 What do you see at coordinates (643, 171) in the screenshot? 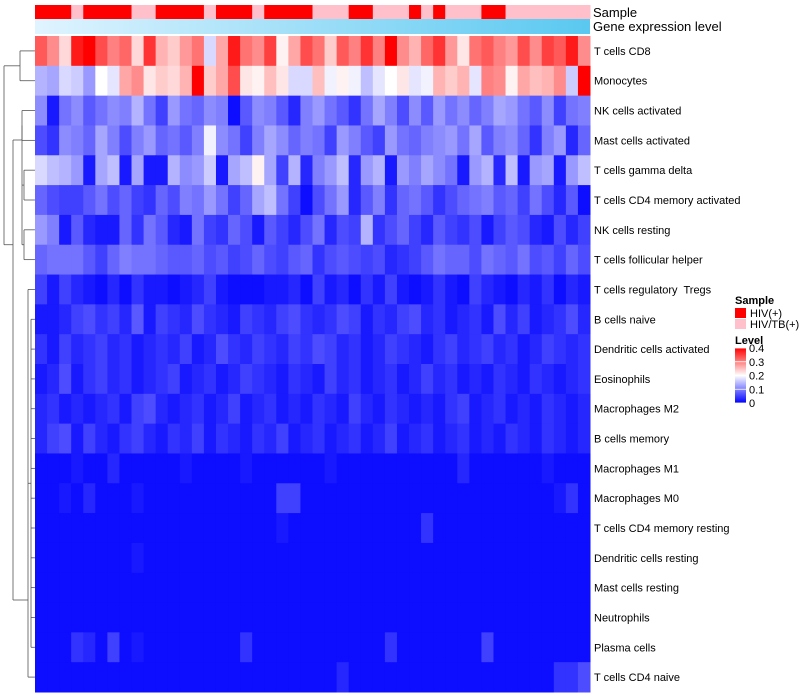
I see `row-label: T cells gamma delta` at bounding box center [643, 171].